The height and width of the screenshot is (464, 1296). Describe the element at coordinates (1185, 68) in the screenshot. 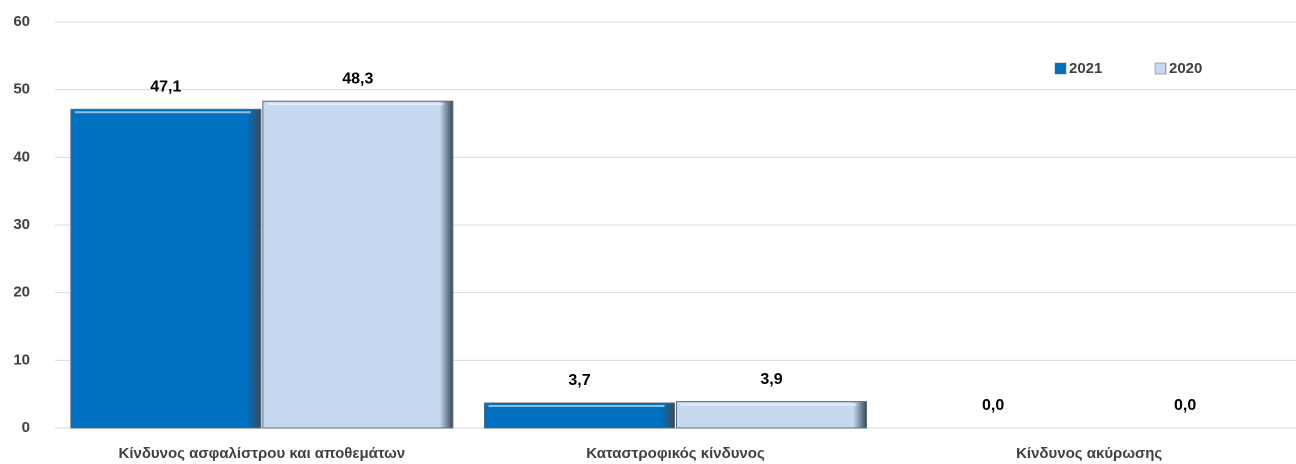

I see `legend-label: 2020` at that location.